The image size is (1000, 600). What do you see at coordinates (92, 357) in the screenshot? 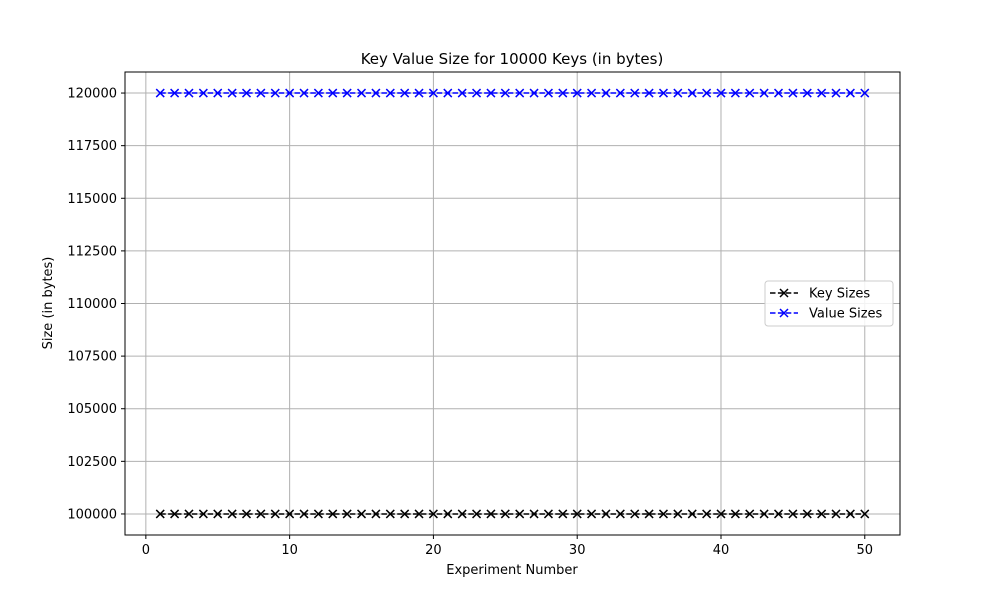
I see `y-tick-label: 107500` at bounding box center [92, 357].